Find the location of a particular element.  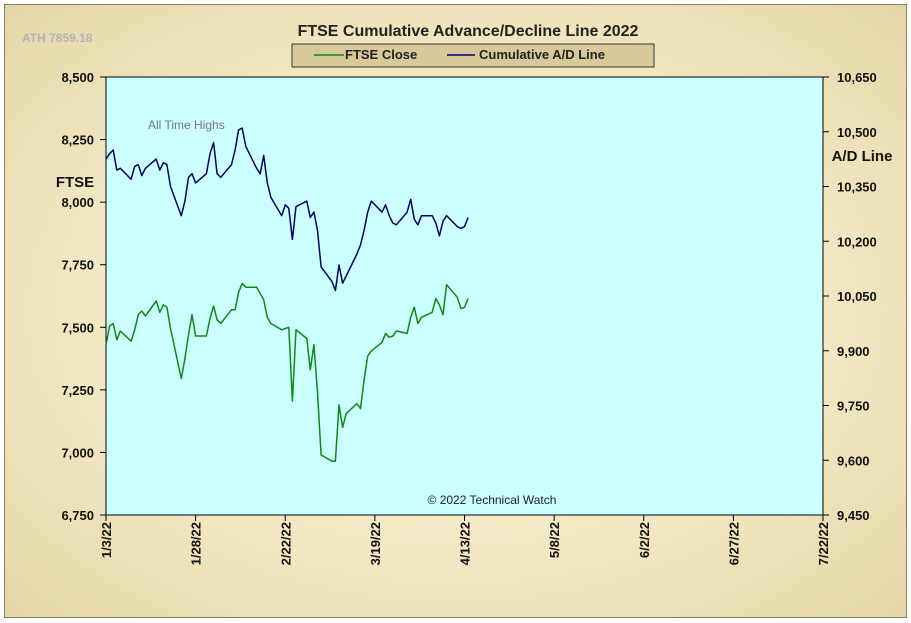

y-left-tick-label: 8,500 is located at coordinates (77, 77).